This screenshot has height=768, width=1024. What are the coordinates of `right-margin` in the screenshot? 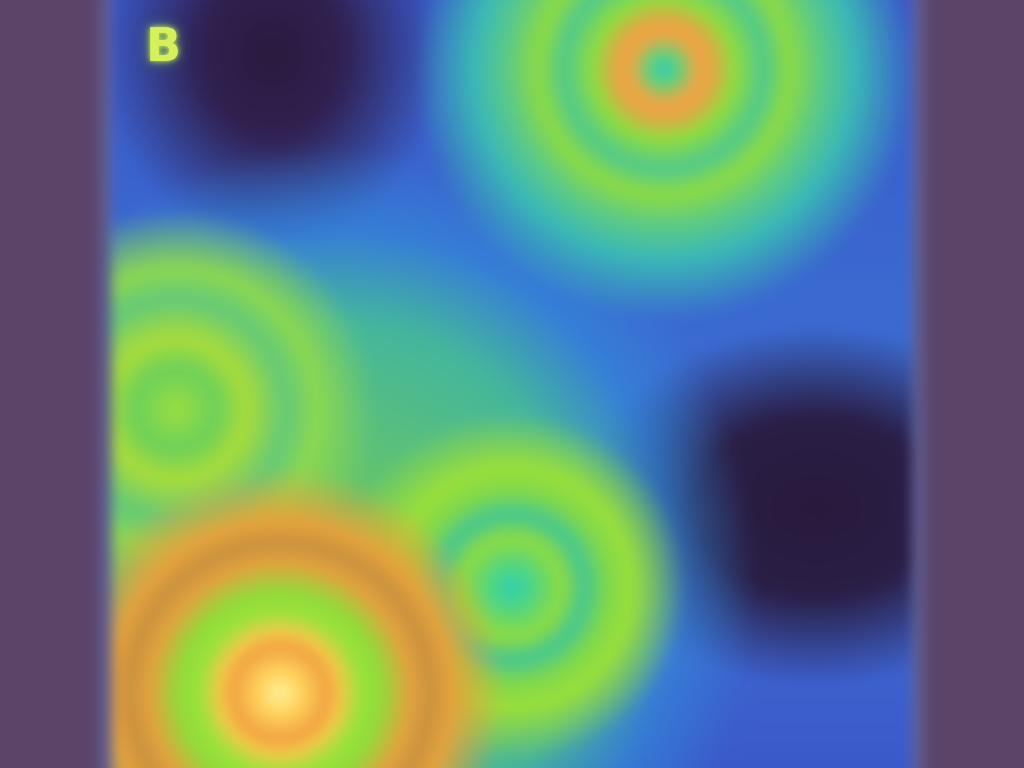 It's located at (964, 384).